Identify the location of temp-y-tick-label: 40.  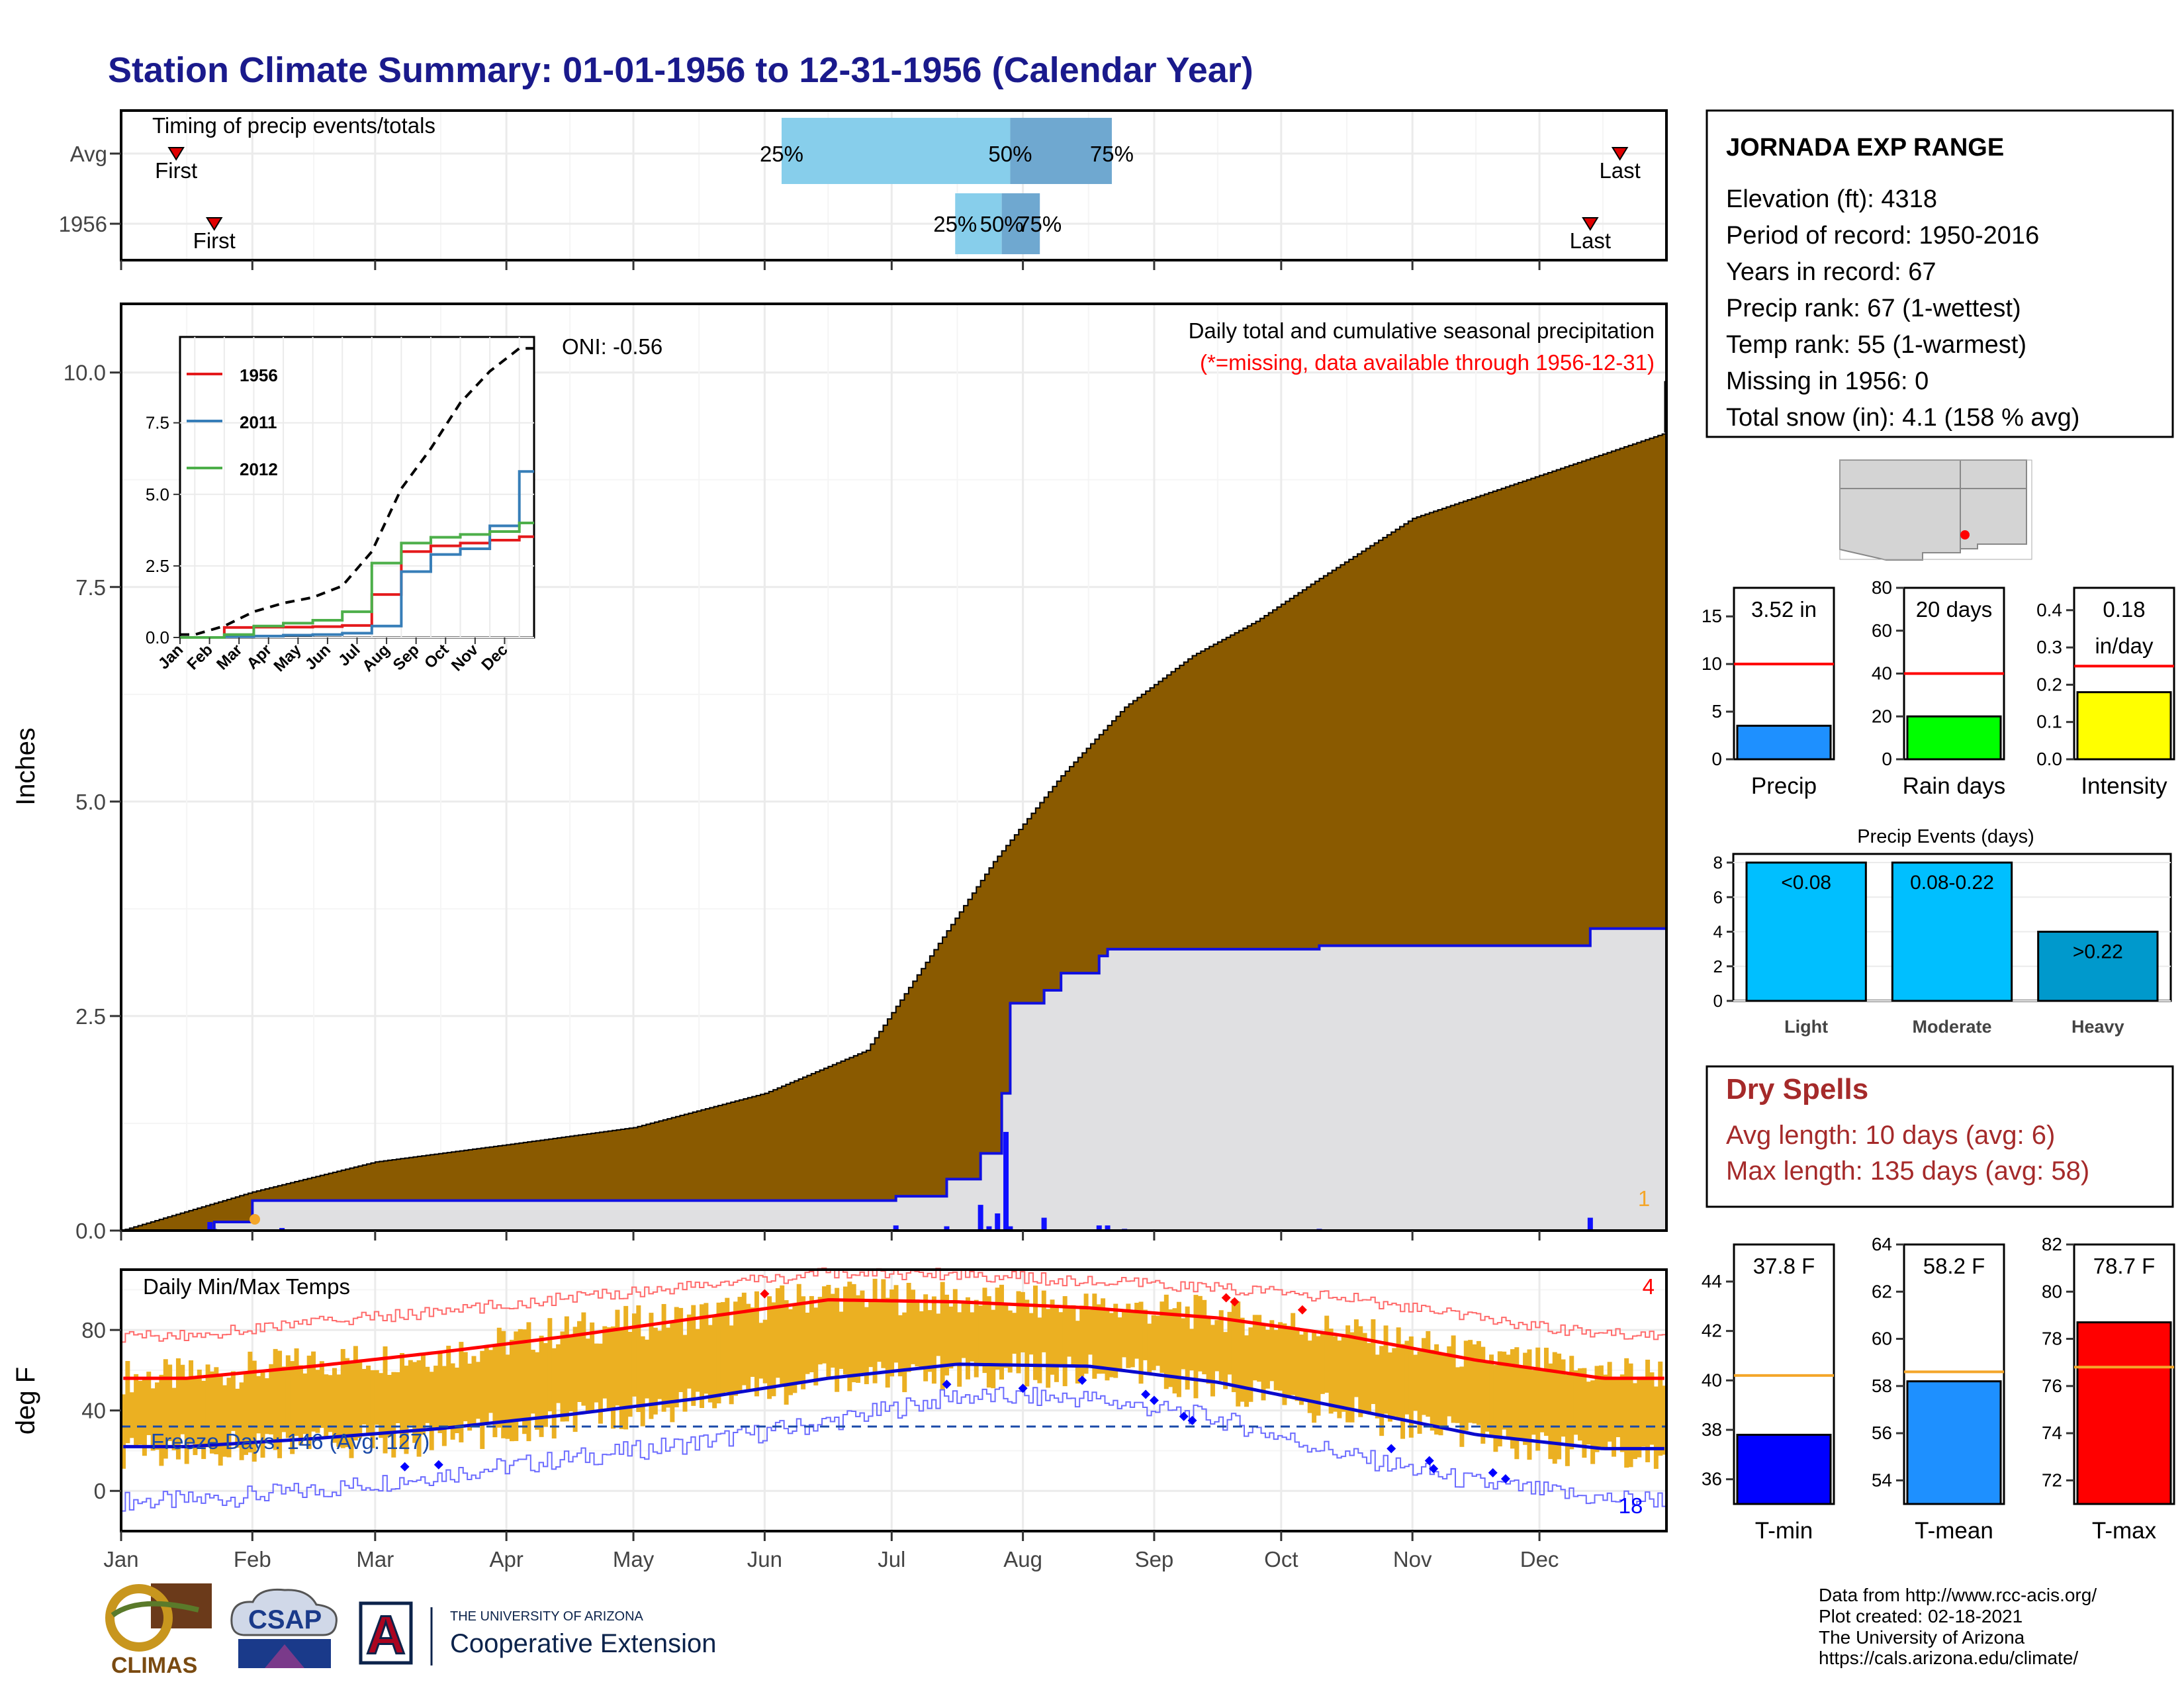
(93, 1411).